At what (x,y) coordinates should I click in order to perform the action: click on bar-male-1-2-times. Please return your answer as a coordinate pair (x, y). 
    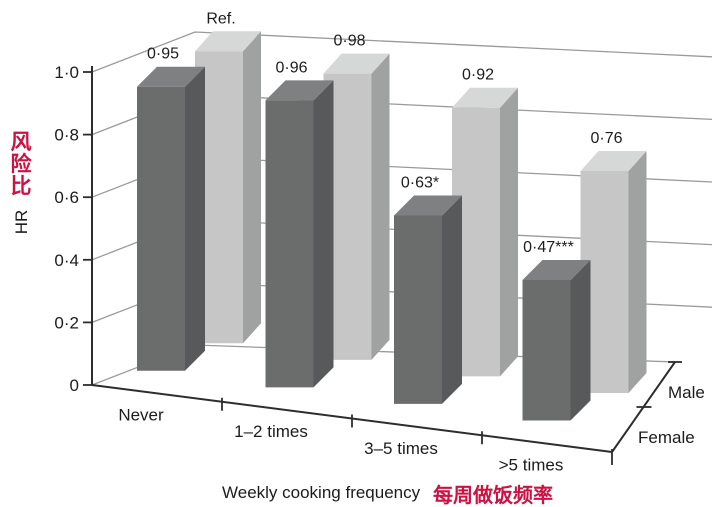
    Looking at the image, I should click on (356, 206).